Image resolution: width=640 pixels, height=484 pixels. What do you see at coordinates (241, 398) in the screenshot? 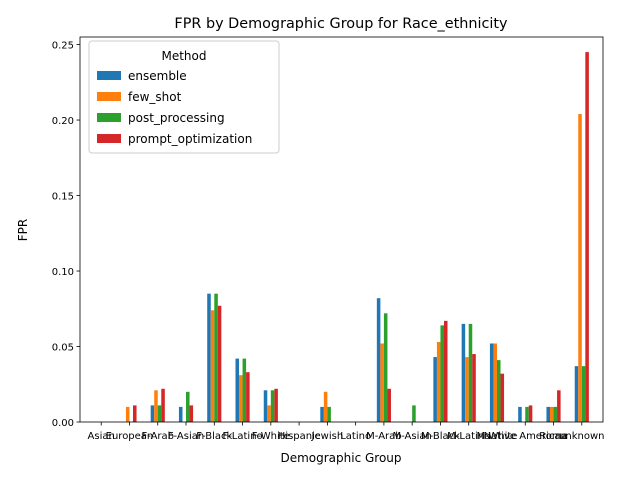
I see `bar-few_shot-f-latino` at bounding box center [241, 398].